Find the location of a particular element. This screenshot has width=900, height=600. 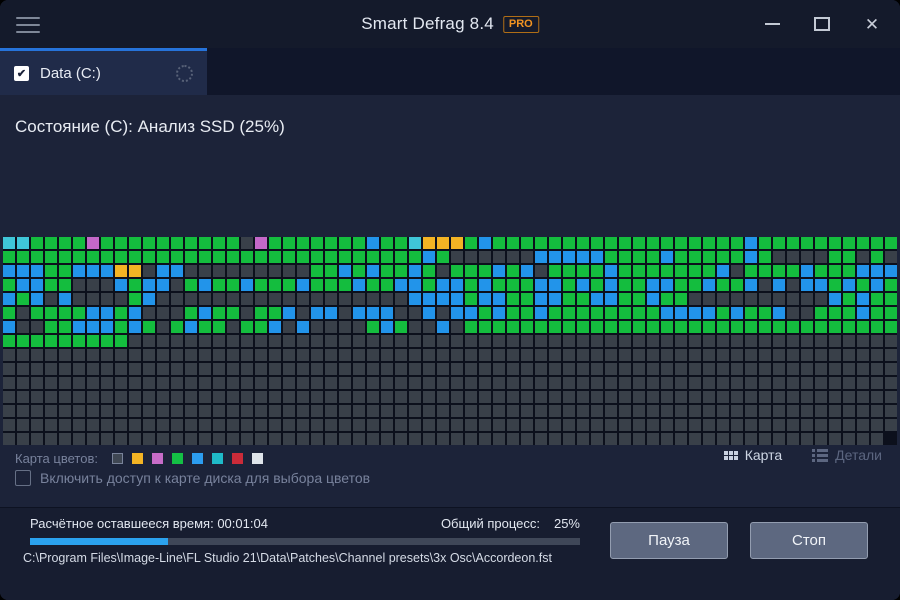

menu-icon is located at coordinates (28, 25).